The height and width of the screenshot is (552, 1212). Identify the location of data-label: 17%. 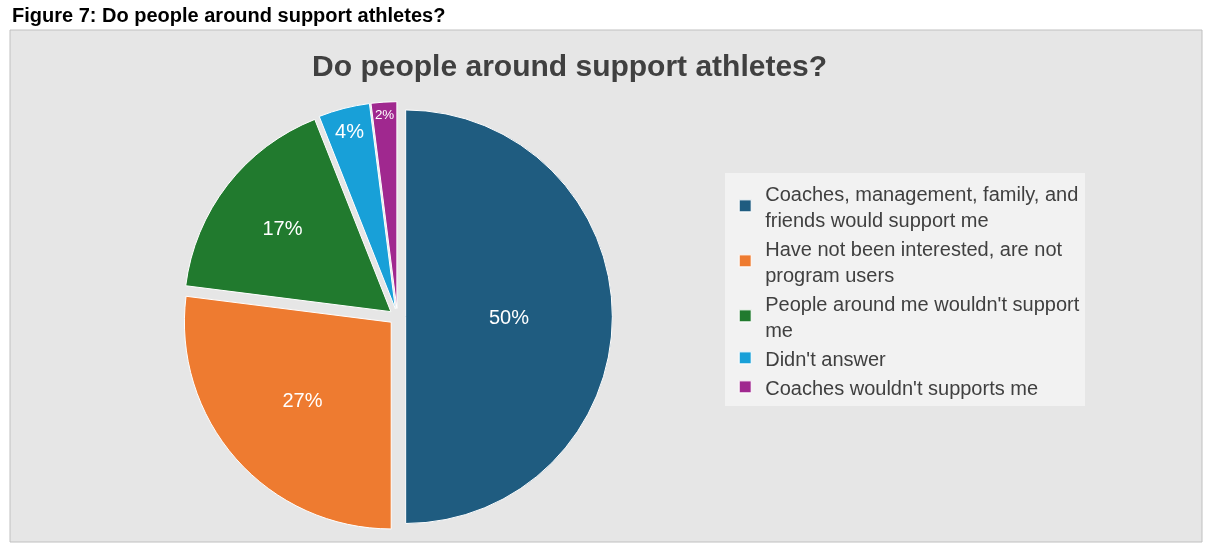
(282, 227).